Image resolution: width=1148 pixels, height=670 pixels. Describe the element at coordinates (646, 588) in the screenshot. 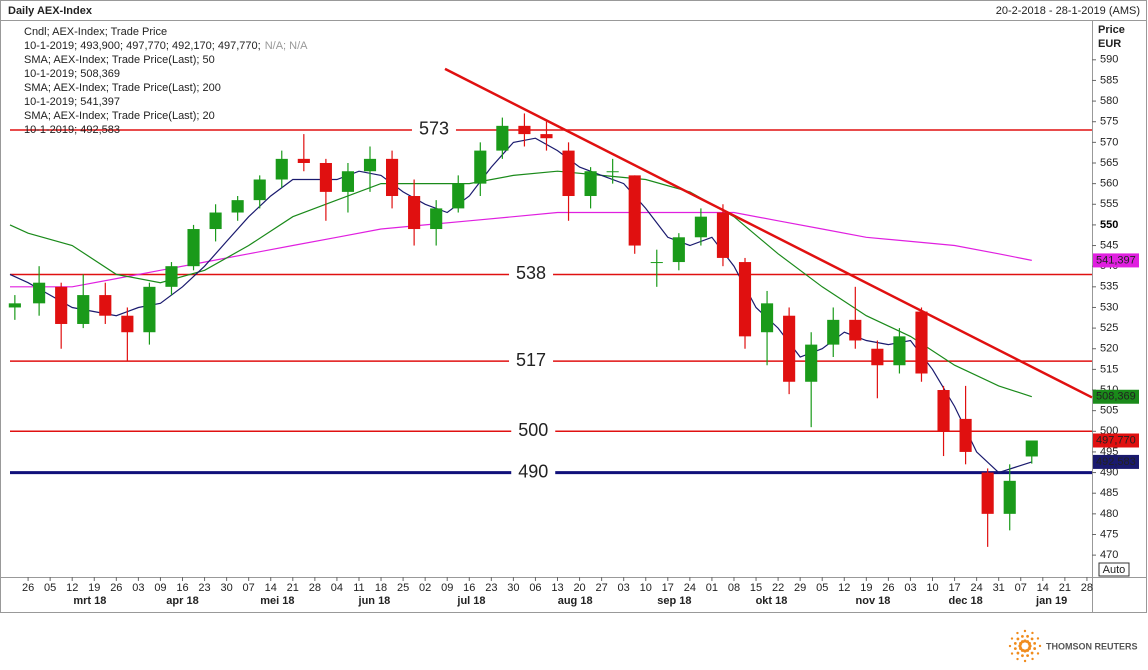

I see `x-tick-label: 10` at that location.